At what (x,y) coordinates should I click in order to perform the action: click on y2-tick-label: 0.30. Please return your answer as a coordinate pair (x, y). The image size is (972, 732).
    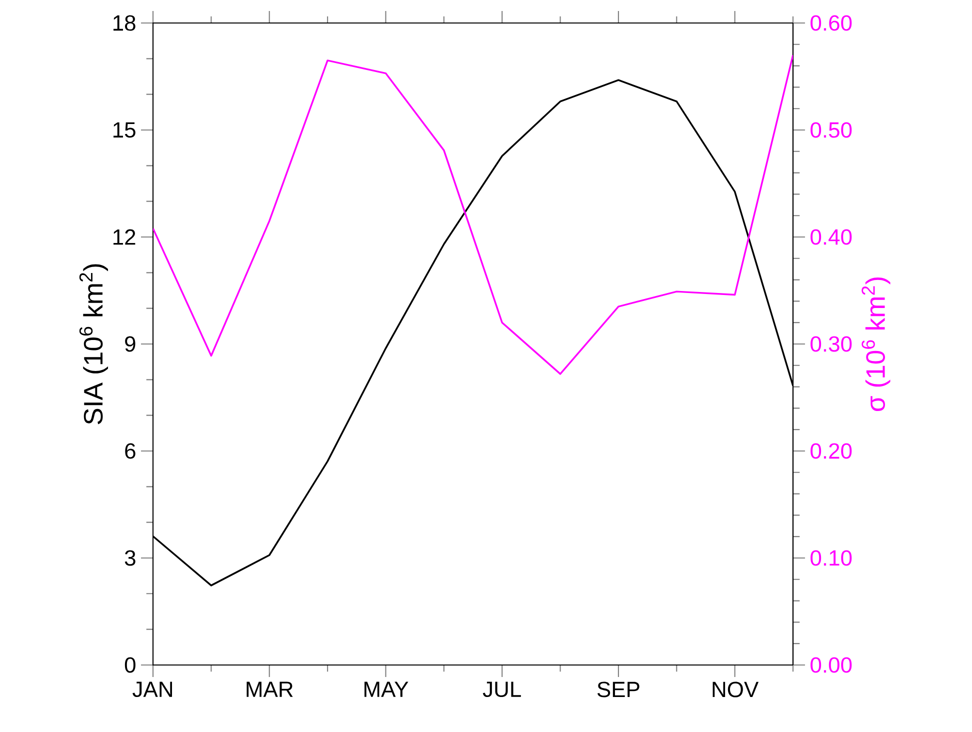
    Looking at the image, I should click on (831, 344).